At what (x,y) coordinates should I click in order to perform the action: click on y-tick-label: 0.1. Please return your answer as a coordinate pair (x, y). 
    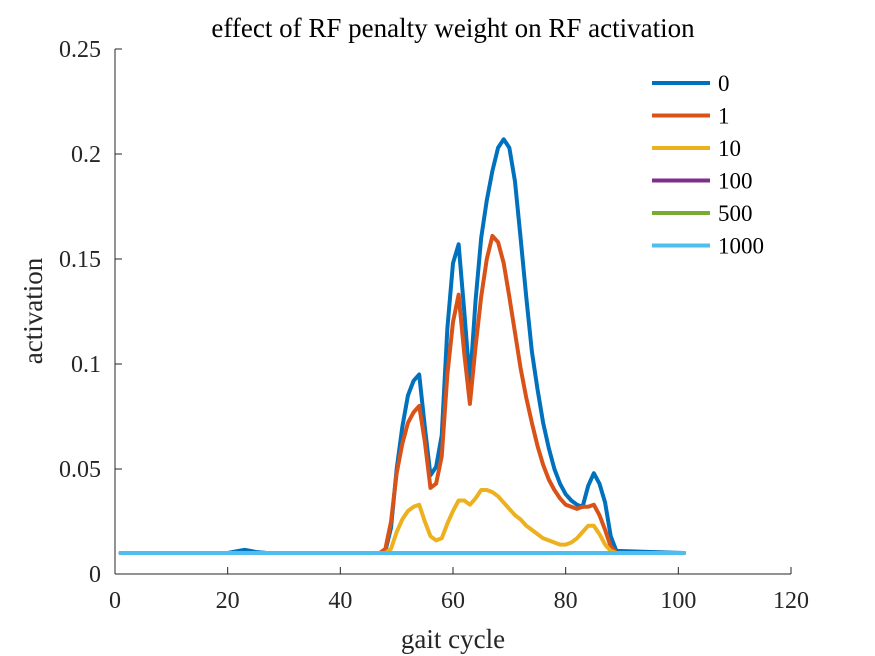
    Looking at the image, I should click on (86, 365).